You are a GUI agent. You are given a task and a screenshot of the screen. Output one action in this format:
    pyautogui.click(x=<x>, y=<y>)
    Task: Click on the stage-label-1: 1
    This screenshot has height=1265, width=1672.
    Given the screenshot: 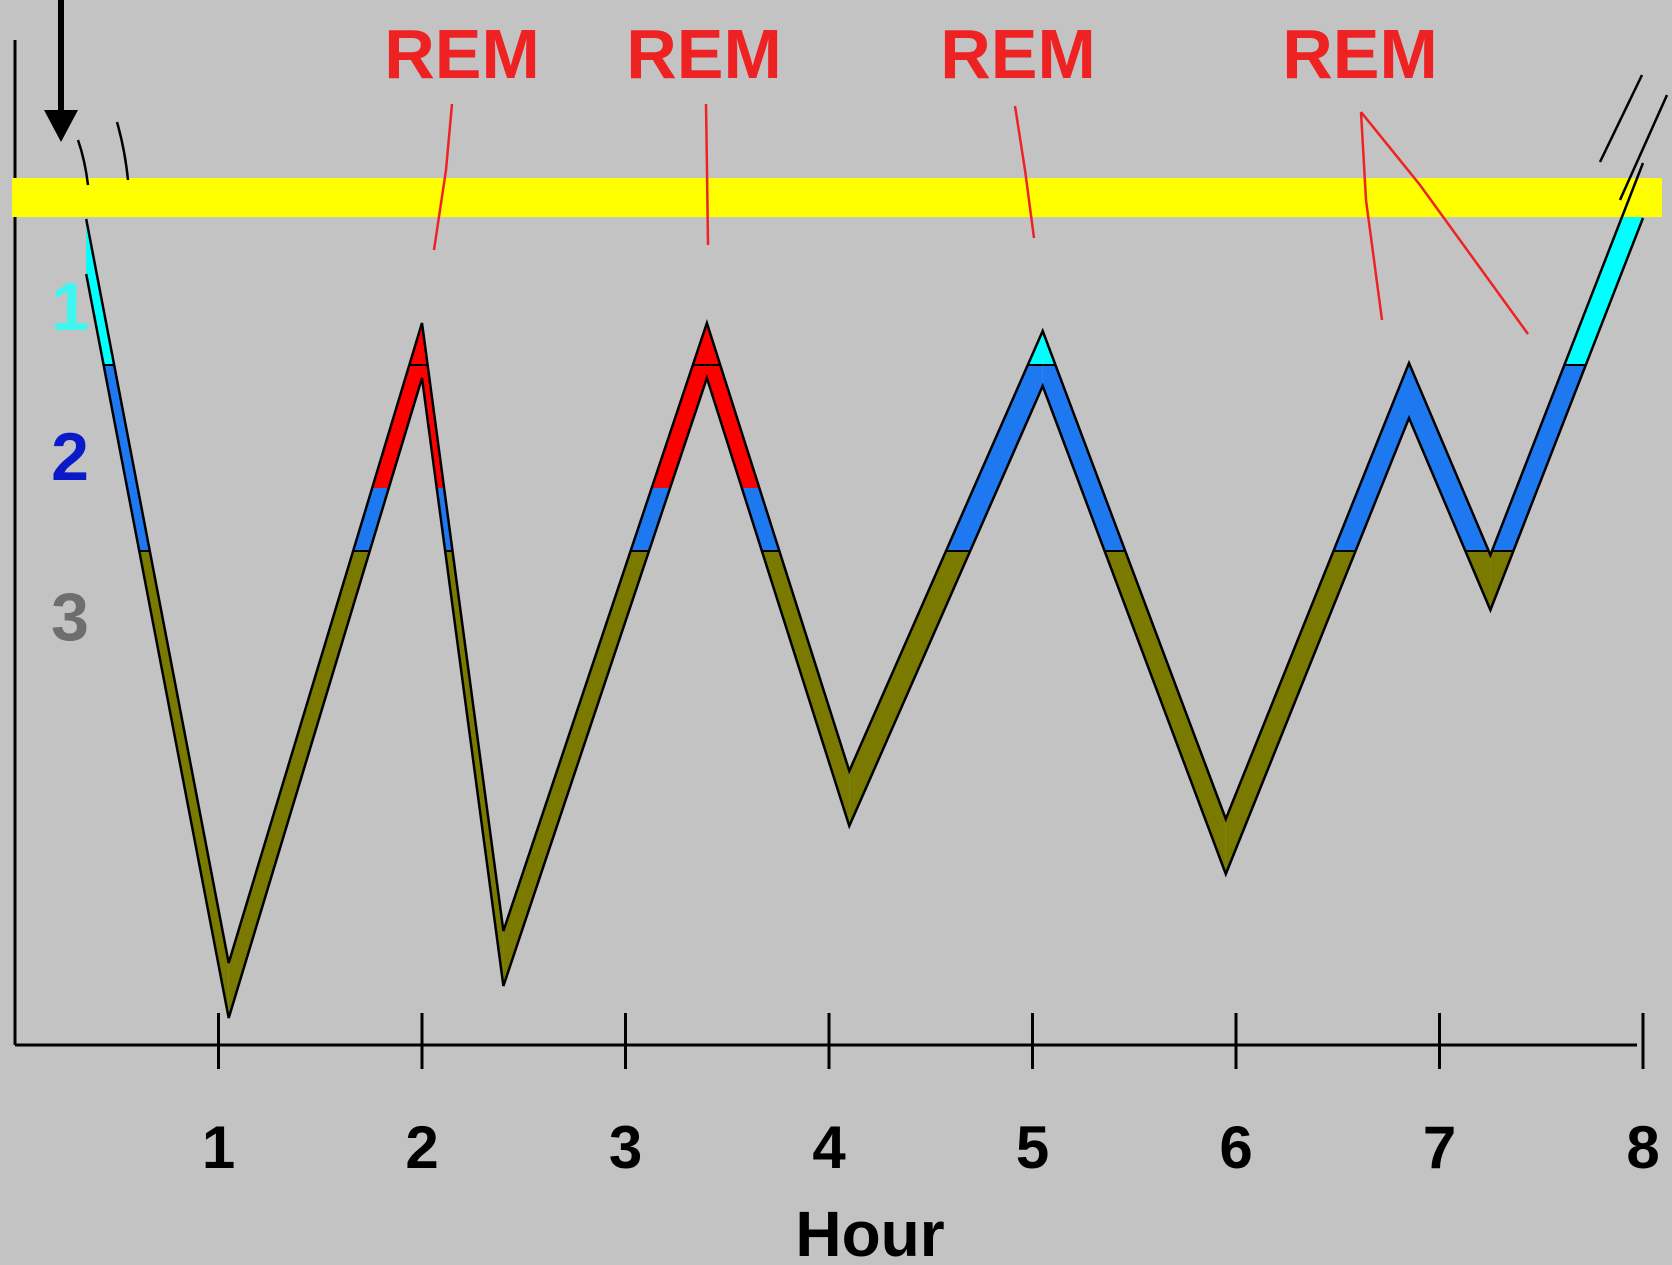 What is the action you would take?
    pyautogui.click(x=70, y=307)
    